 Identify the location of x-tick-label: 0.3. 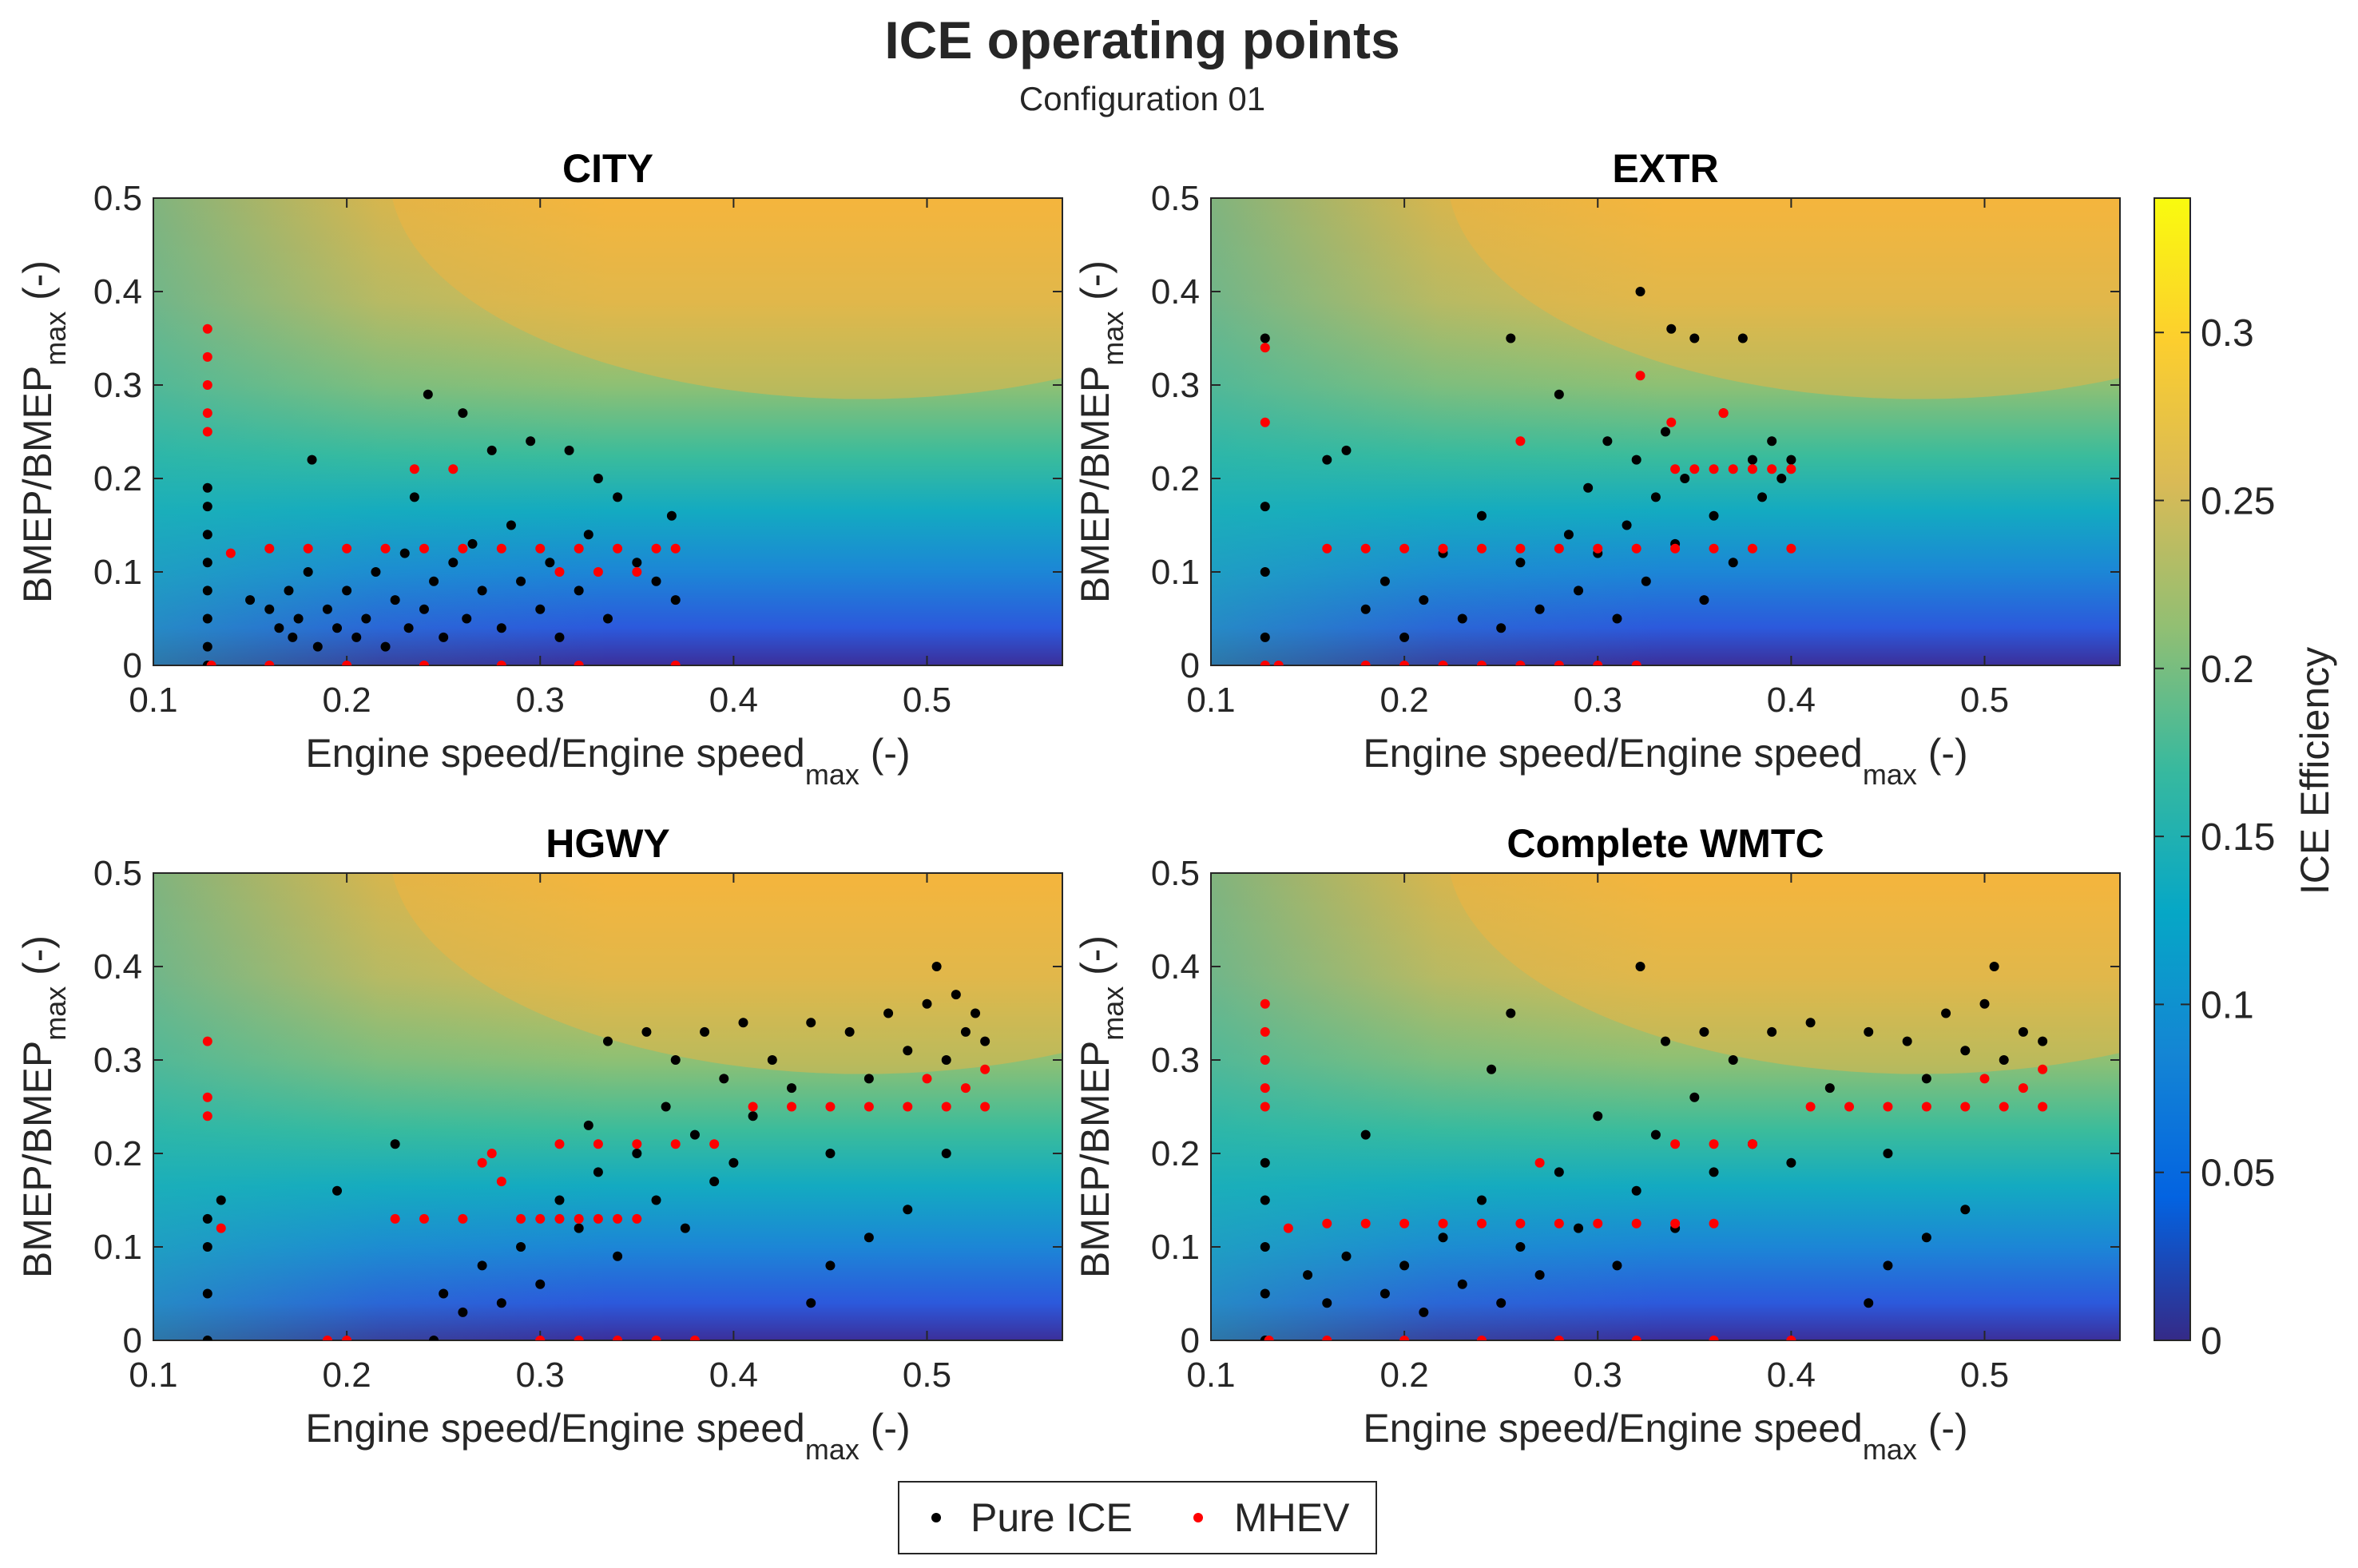
(541, 1375).